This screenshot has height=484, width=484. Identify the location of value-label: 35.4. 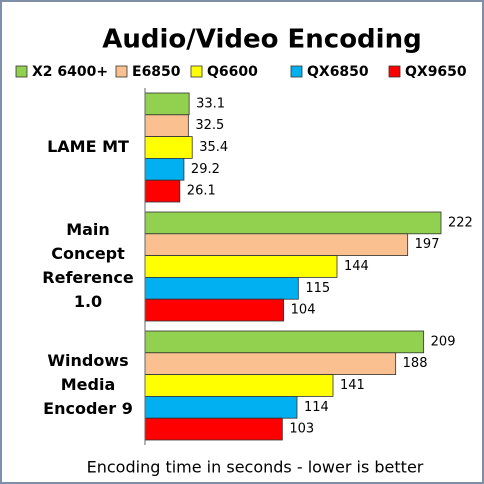
(213, 147).